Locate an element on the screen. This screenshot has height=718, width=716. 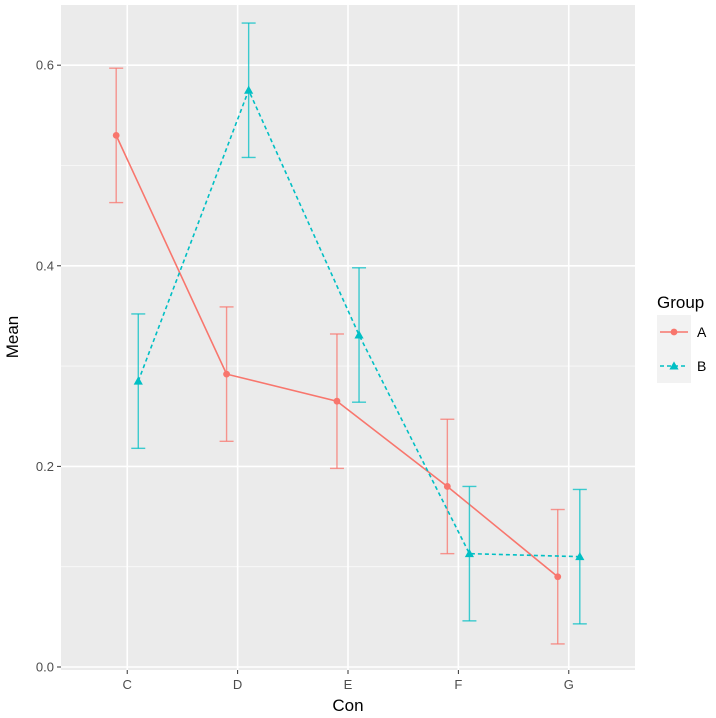
y-tick-label: 0.0 is located at coordinates (45, 666).